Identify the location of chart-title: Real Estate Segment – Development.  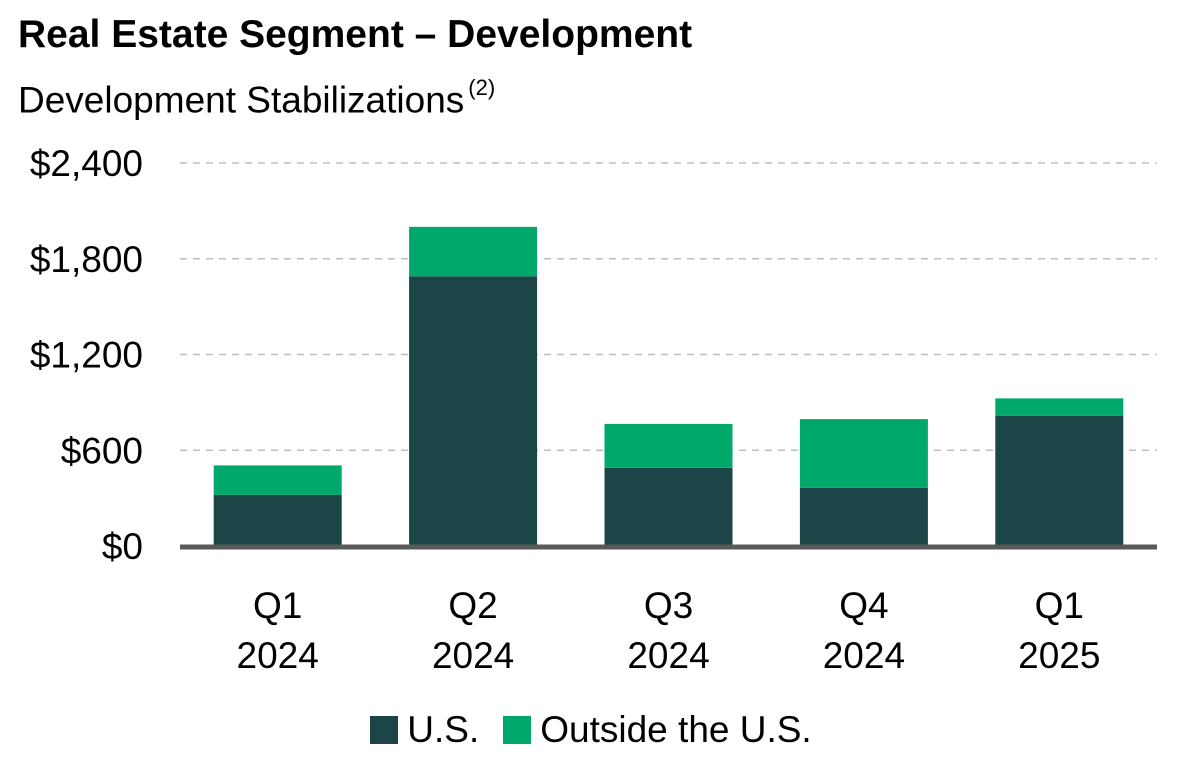
(355, 34).